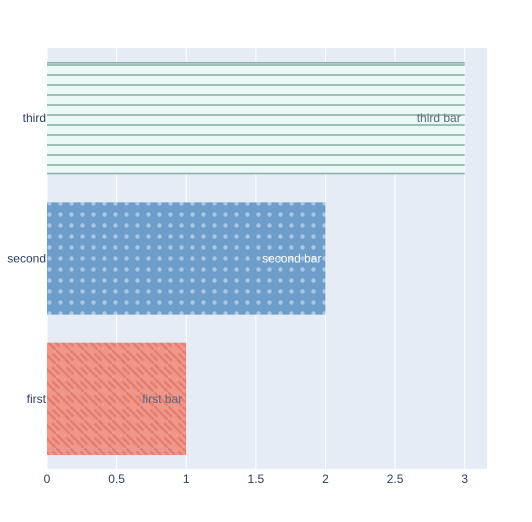 The height and width of the screenshot is (522, 532). What do you see at coordinates (47, 479) in the screenshot?
I see `x-tick-label: 0` at bounding box center [47, 479].